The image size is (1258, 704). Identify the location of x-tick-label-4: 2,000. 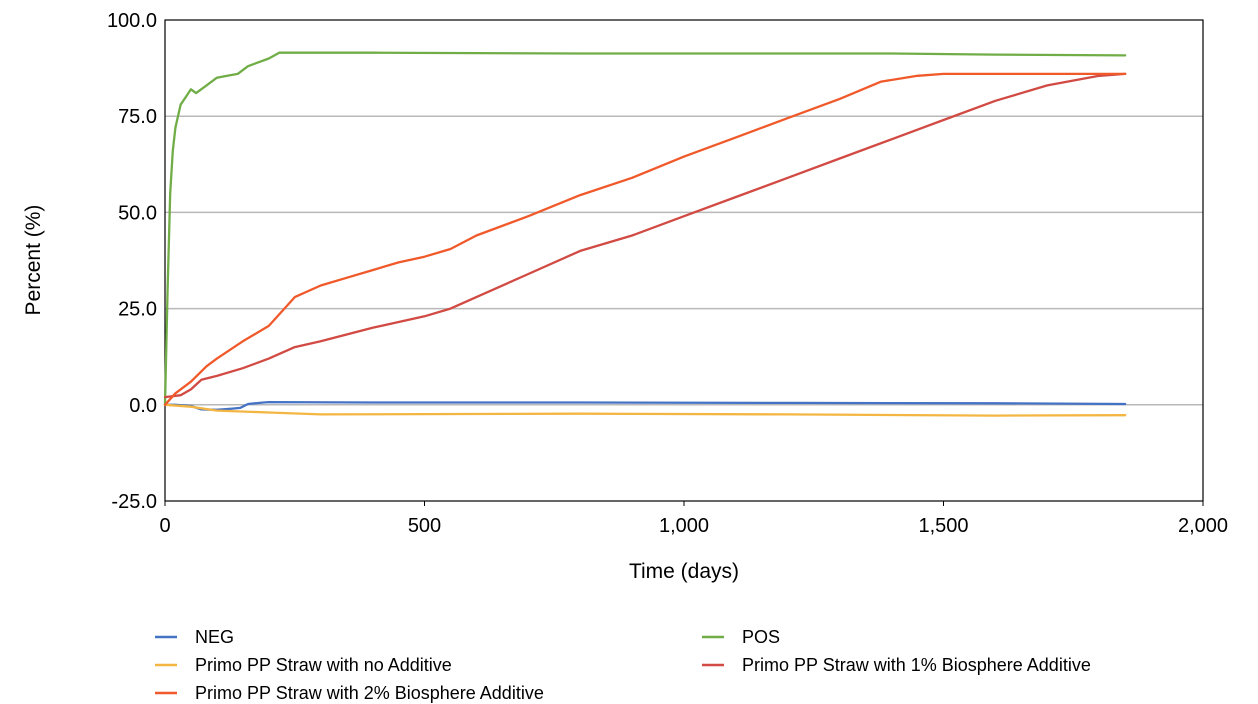
(1203, 526).